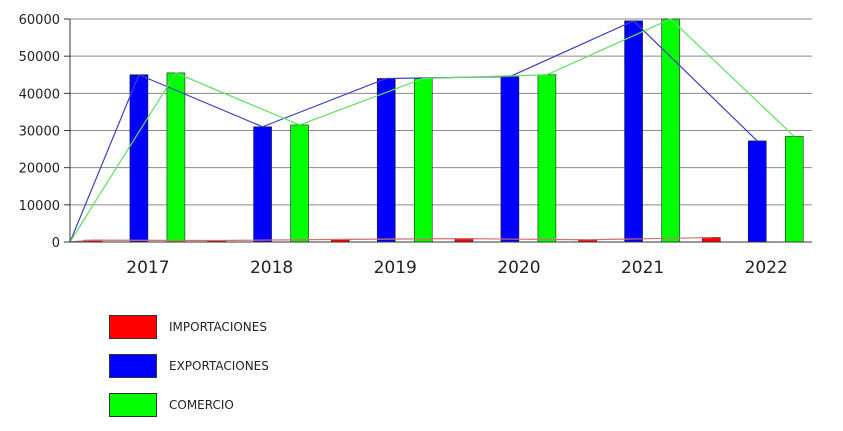 This screenshot has height=431, width=843. I want to click on legend-swatch-exportaciones, so click(133, 366).